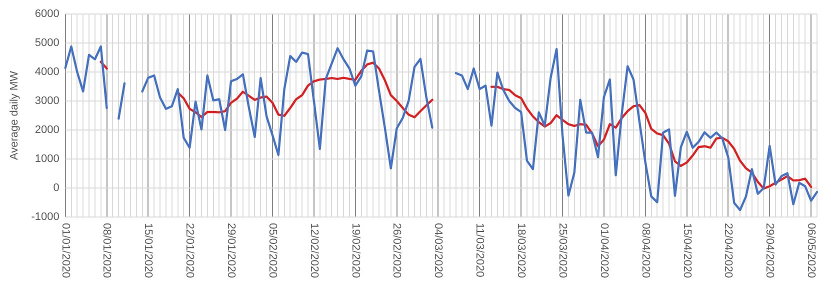  What do you see at coordinates (65, 250) in the screenshot?
I see `x-tick-label: 01/01/2020` at bounding box center [65, 250].